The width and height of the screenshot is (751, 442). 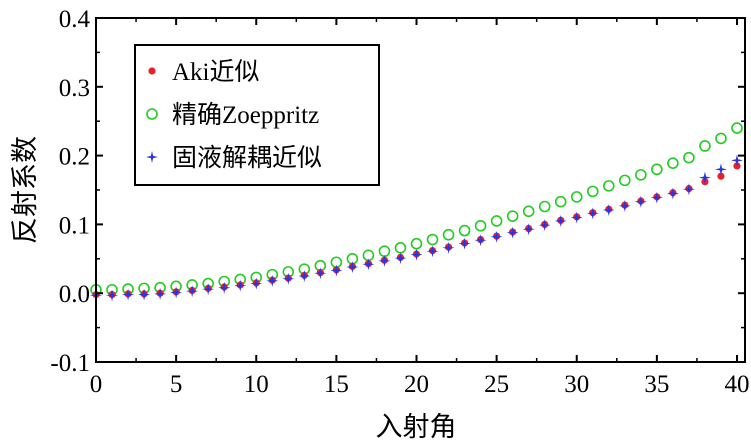 What do you see at coordinates (416, 384) in the screenshot?
I see `x-tick-label: 20` at bounding box center [416, 384].